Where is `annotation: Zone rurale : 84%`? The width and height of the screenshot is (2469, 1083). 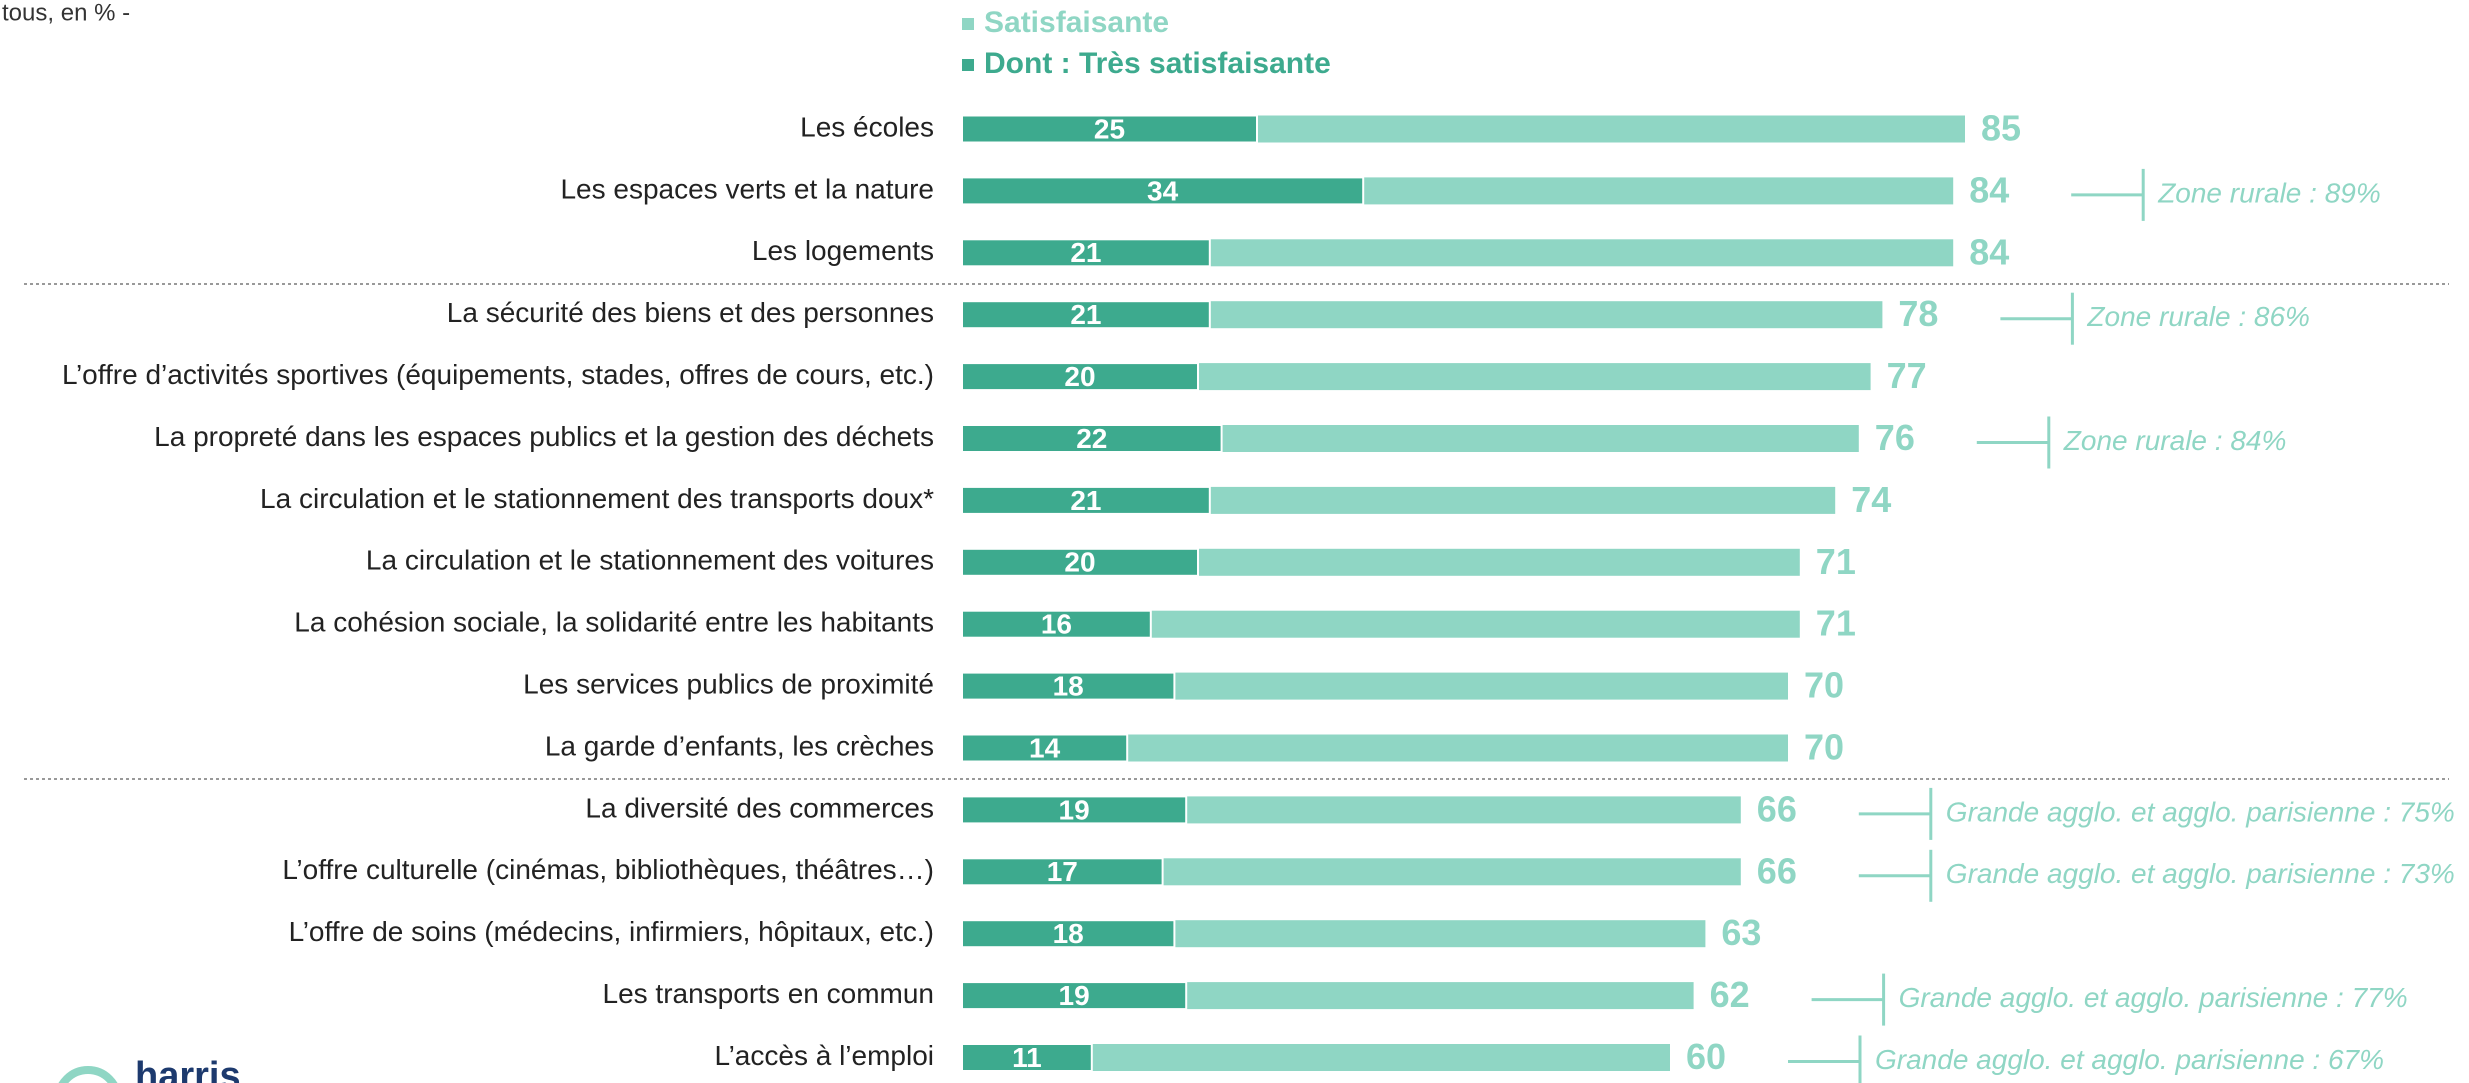
annotation: Zone rurale : 84% is located at coordinates (2175, 440).